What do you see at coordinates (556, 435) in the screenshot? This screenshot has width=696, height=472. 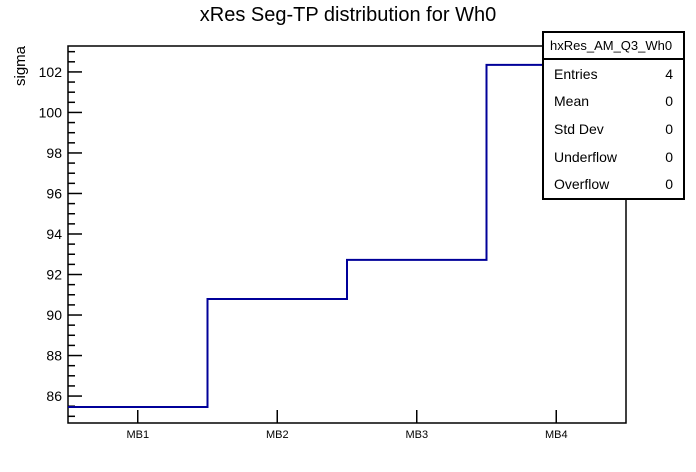 I see `x-tick-label: MB4` at bounding box center [556, 435].